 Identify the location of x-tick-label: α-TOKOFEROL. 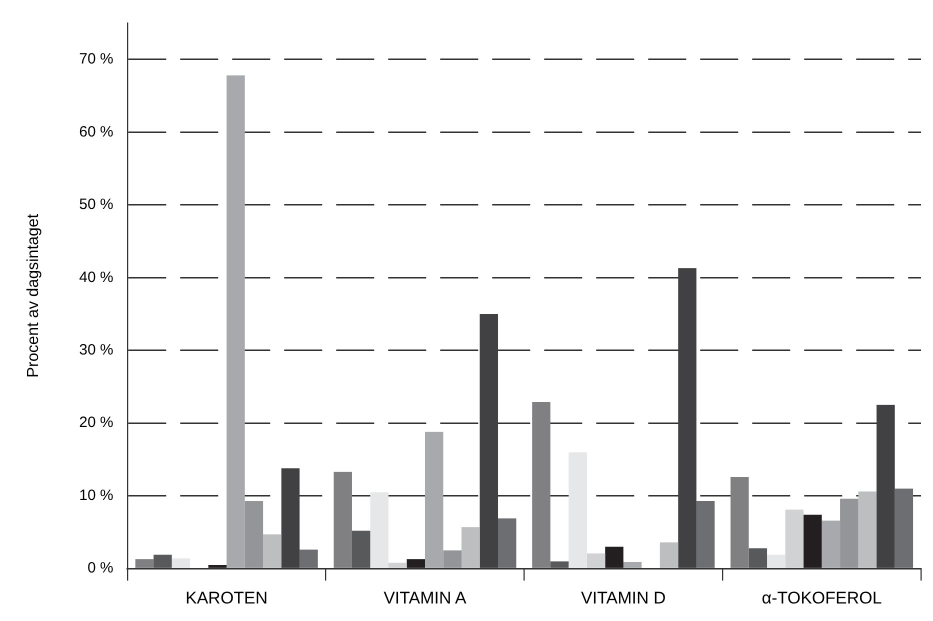
(822, 598).